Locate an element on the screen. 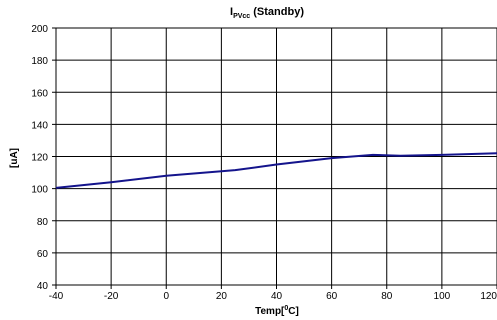  chart-title: IPVcc (Standby) is located at coordinates (267, 13).